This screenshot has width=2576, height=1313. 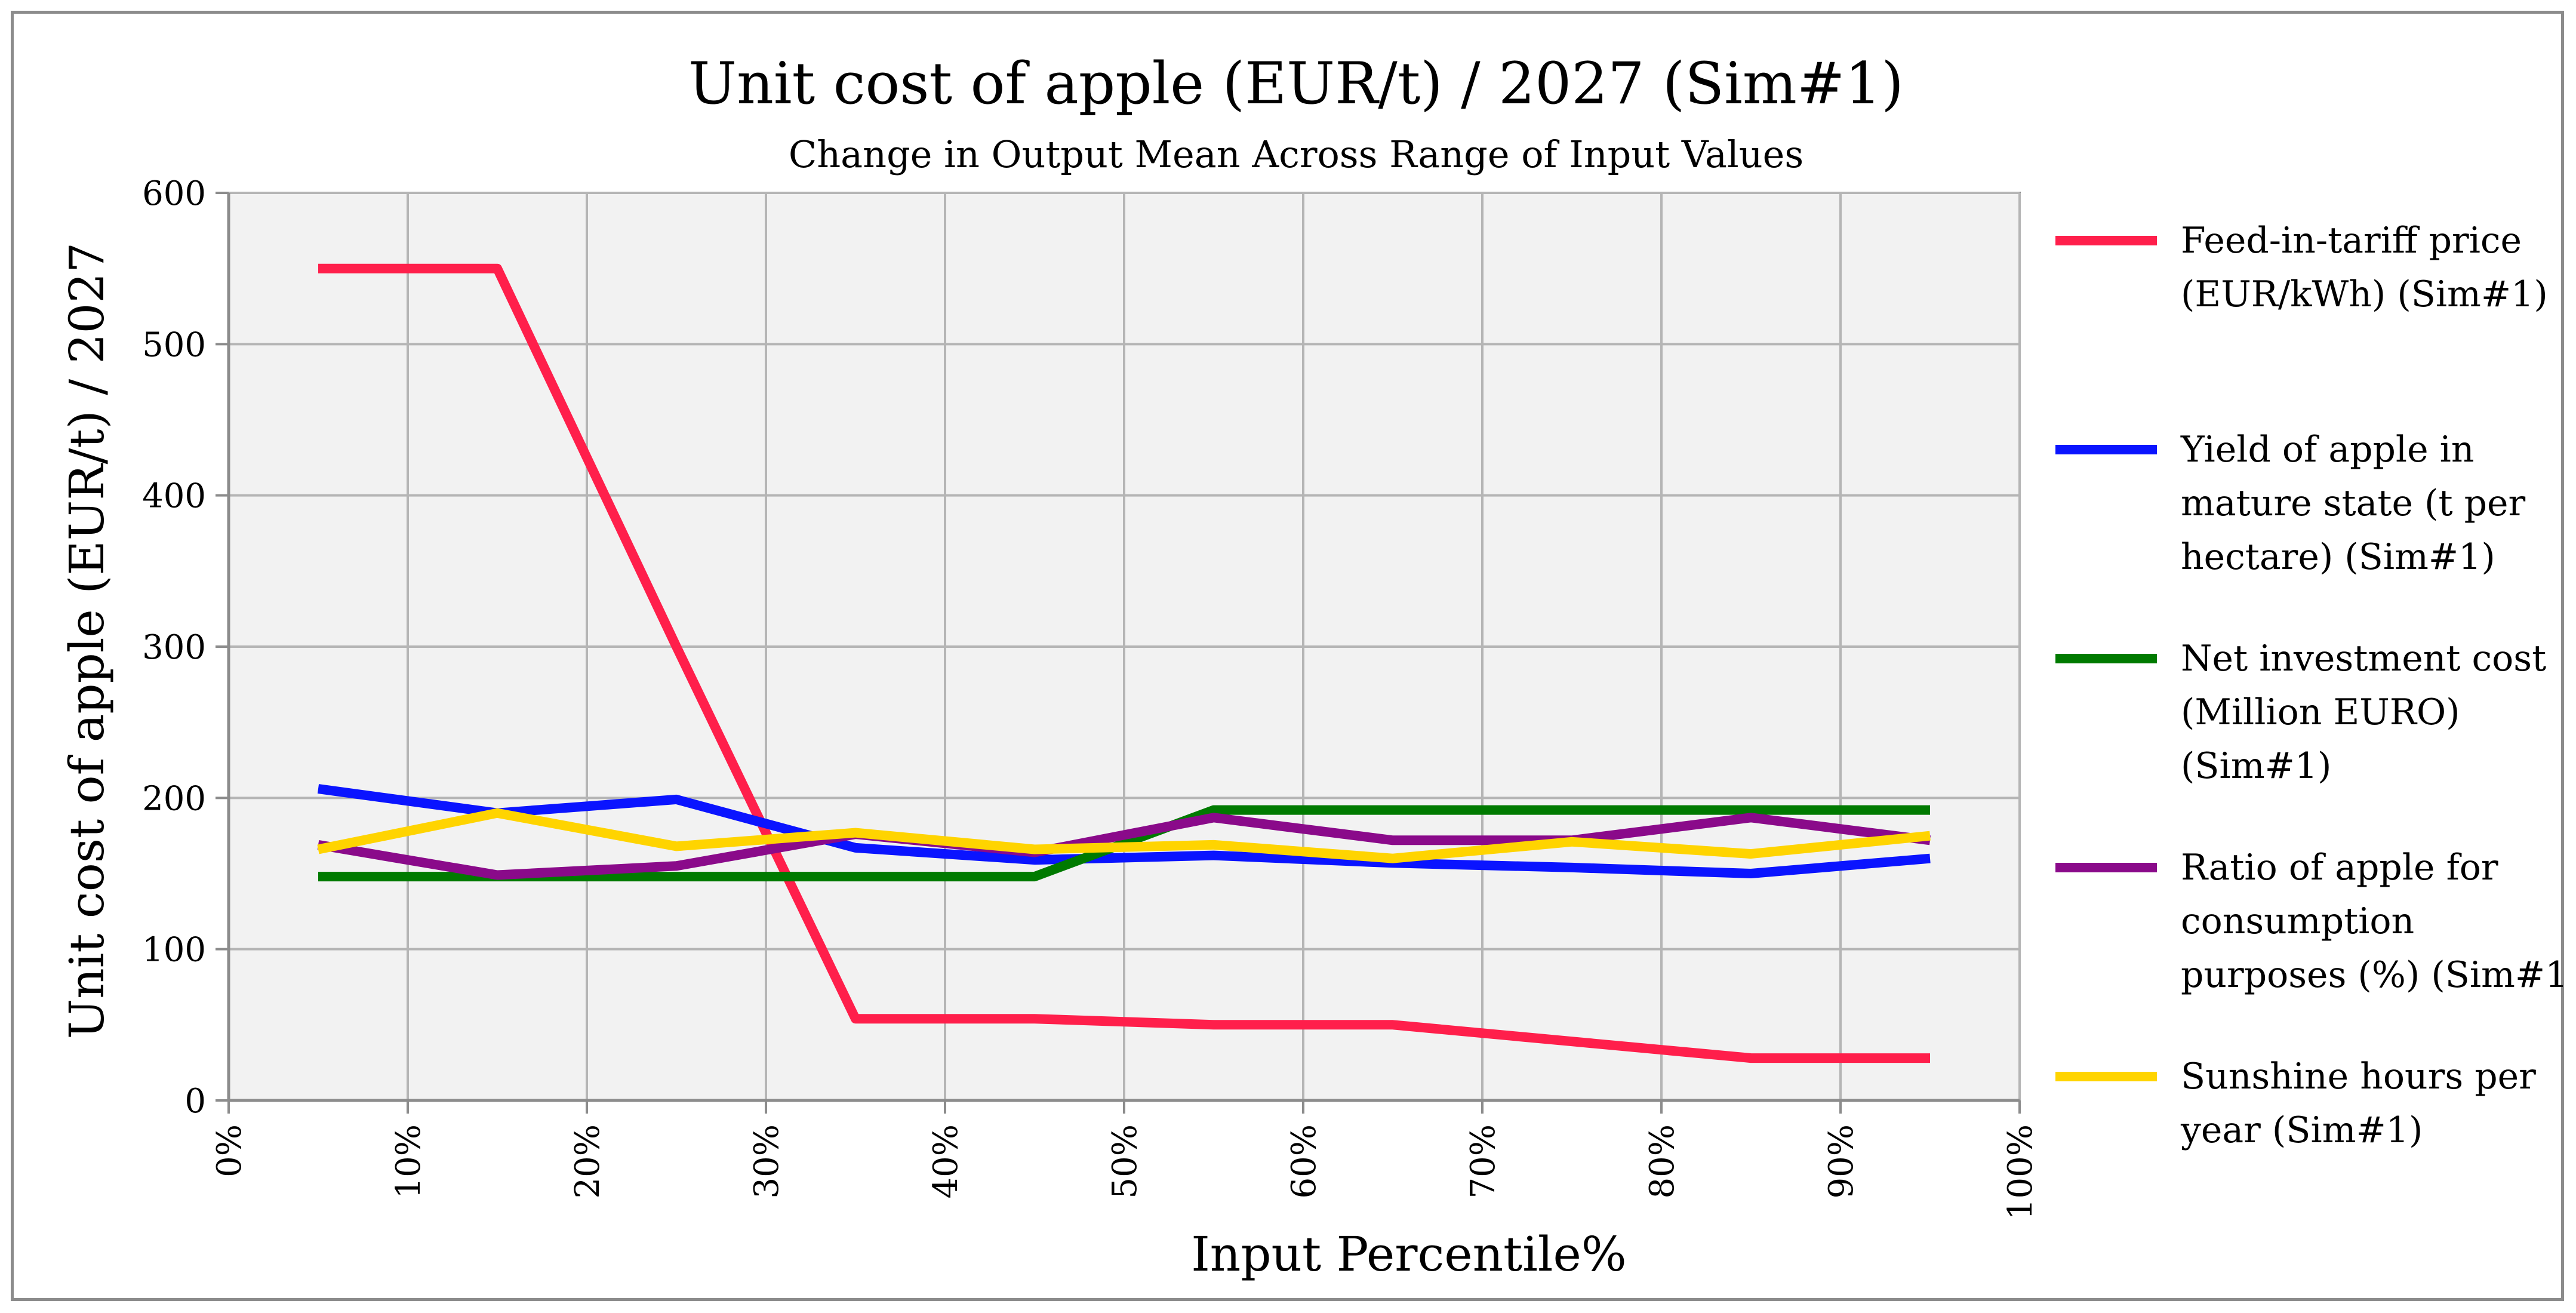 What do you see at coordinates (1409, 1254) in the screenshot?
I see `x-axis-label: Input Percentile%` at bounding box center [1409, 1254].